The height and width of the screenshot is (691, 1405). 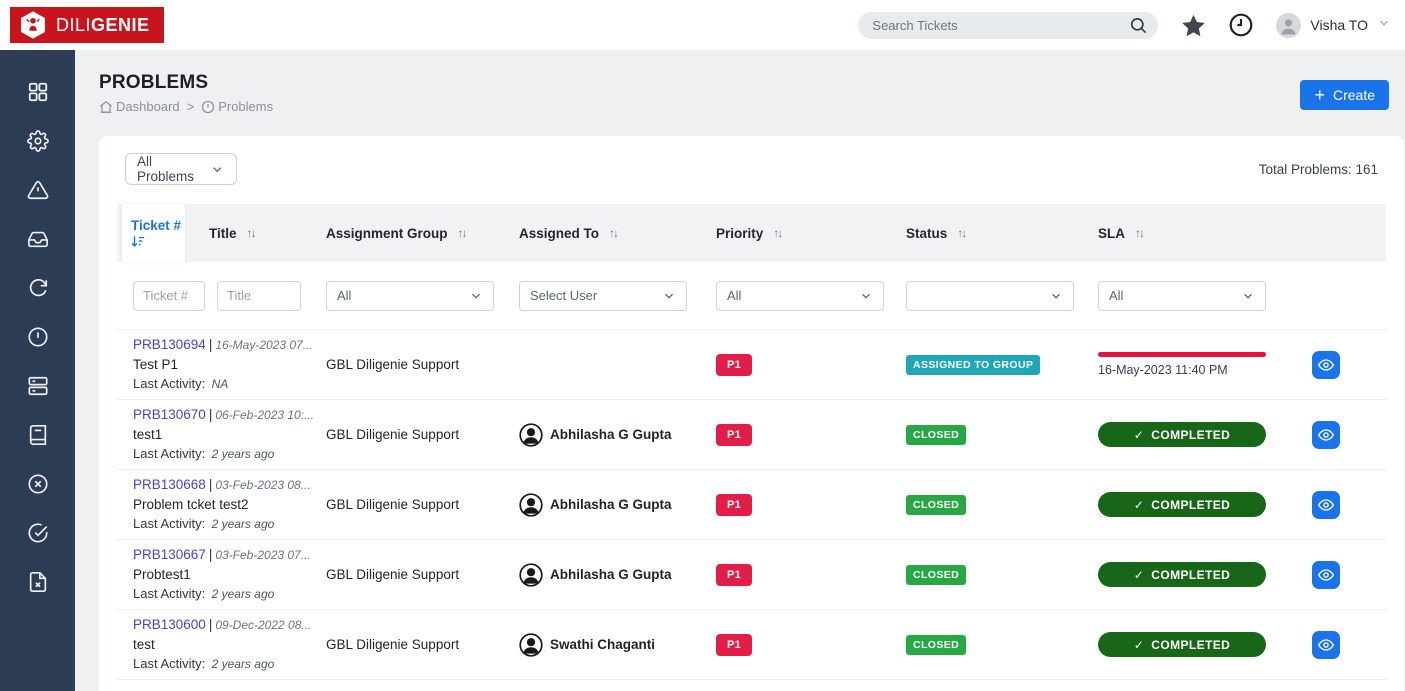 What do you see at coordinates (37, 140) in the screenshot?
I see `sidebar-item-settings` at bounding box center [37, 140].